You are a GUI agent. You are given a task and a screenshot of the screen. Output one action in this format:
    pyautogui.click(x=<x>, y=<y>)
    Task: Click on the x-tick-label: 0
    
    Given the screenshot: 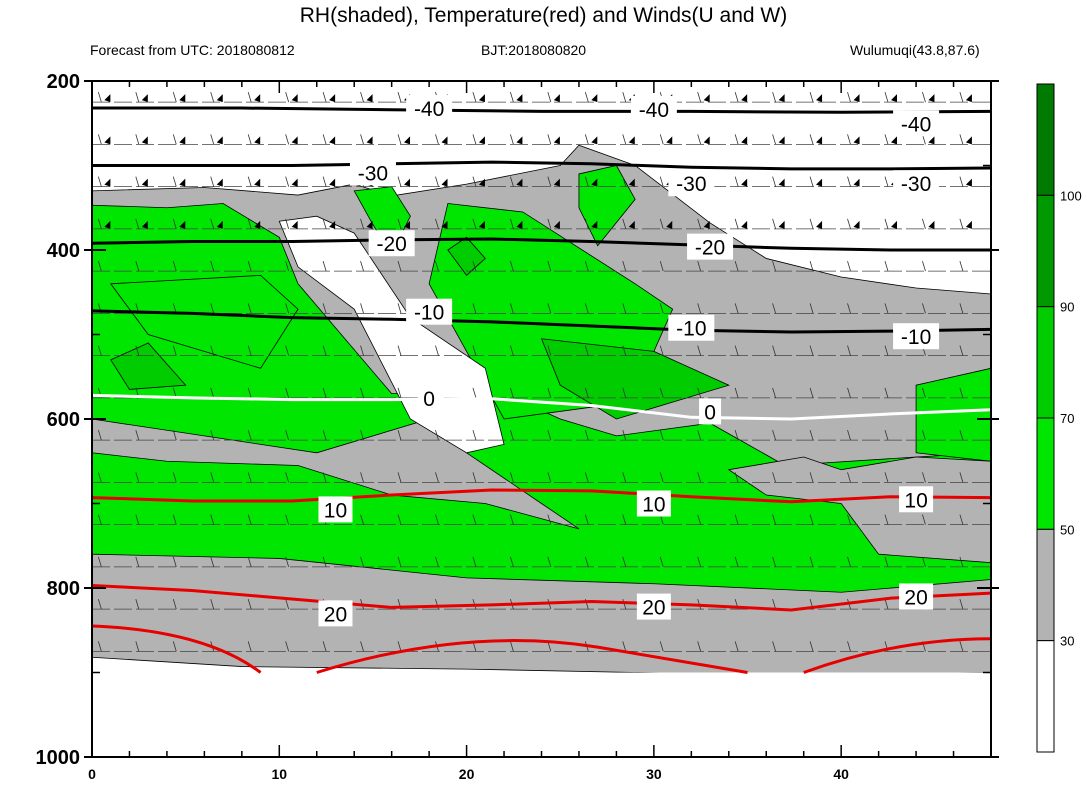 What is the action you would take?
    pyautogui.click(x=92, y=774)
    